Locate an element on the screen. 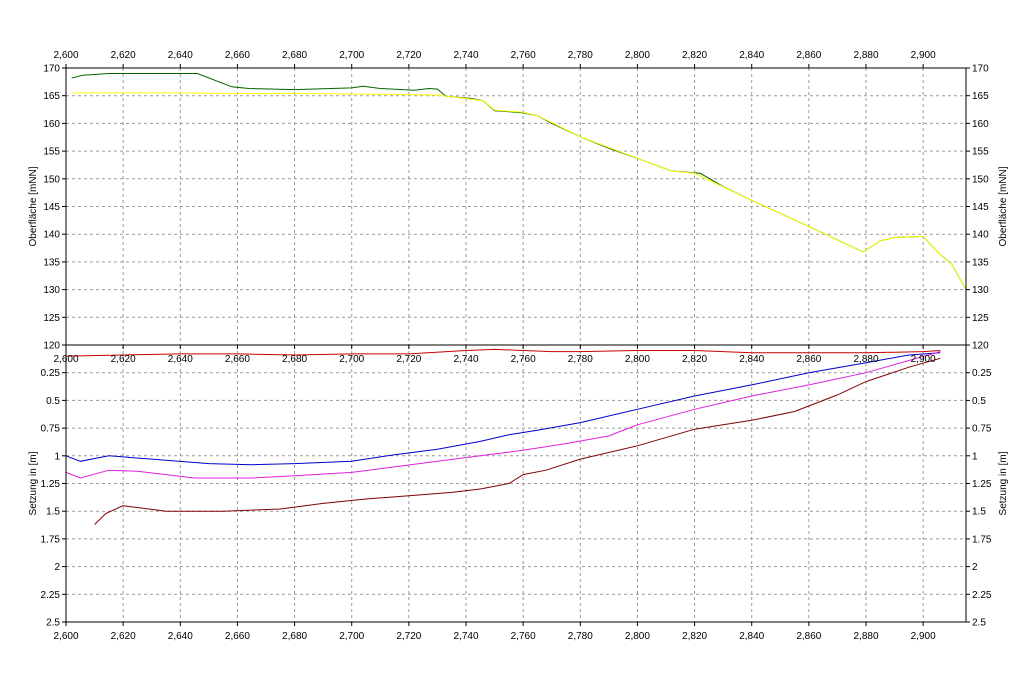 The image size is (1031, 674). y-tick-label-right: 0.75 is located at coordinates (982, 429).